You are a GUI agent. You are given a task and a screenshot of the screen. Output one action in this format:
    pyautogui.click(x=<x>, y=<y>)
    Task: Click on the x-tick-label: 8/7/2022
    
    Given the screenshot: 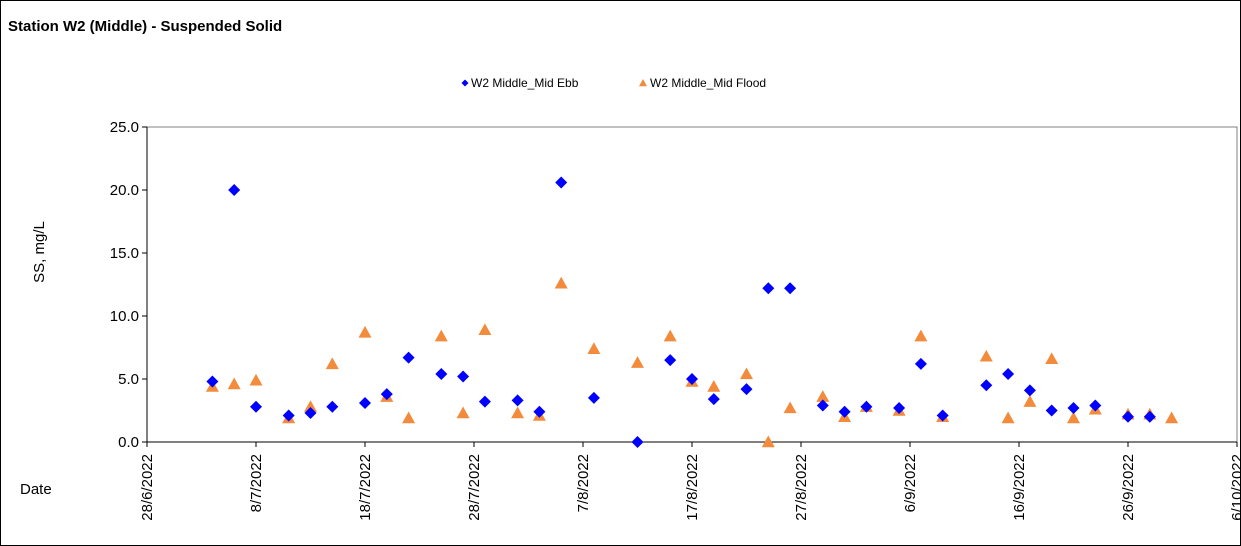 What is the action you would take?
    pyautogui.click(x=256, y=483)
    